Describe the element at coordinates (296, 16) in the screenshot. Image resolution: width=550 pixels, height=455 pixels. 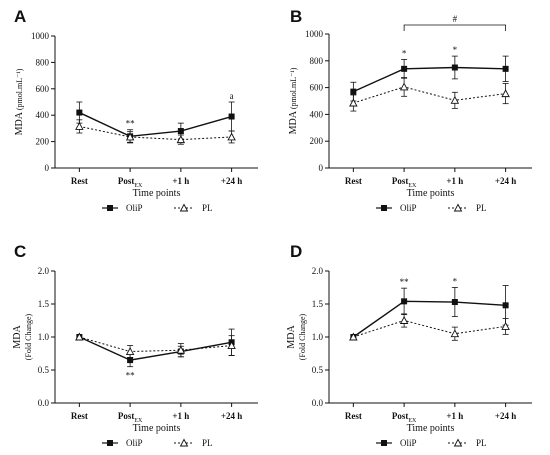
I see `panel-letter: B` at that location.